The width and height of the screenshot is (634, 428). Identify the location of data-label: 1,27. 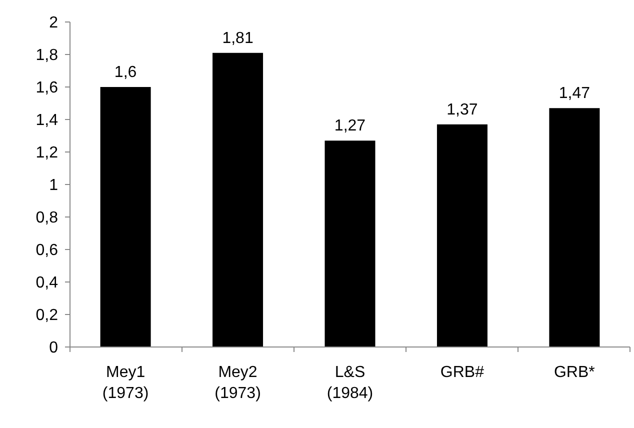
(350, 126).